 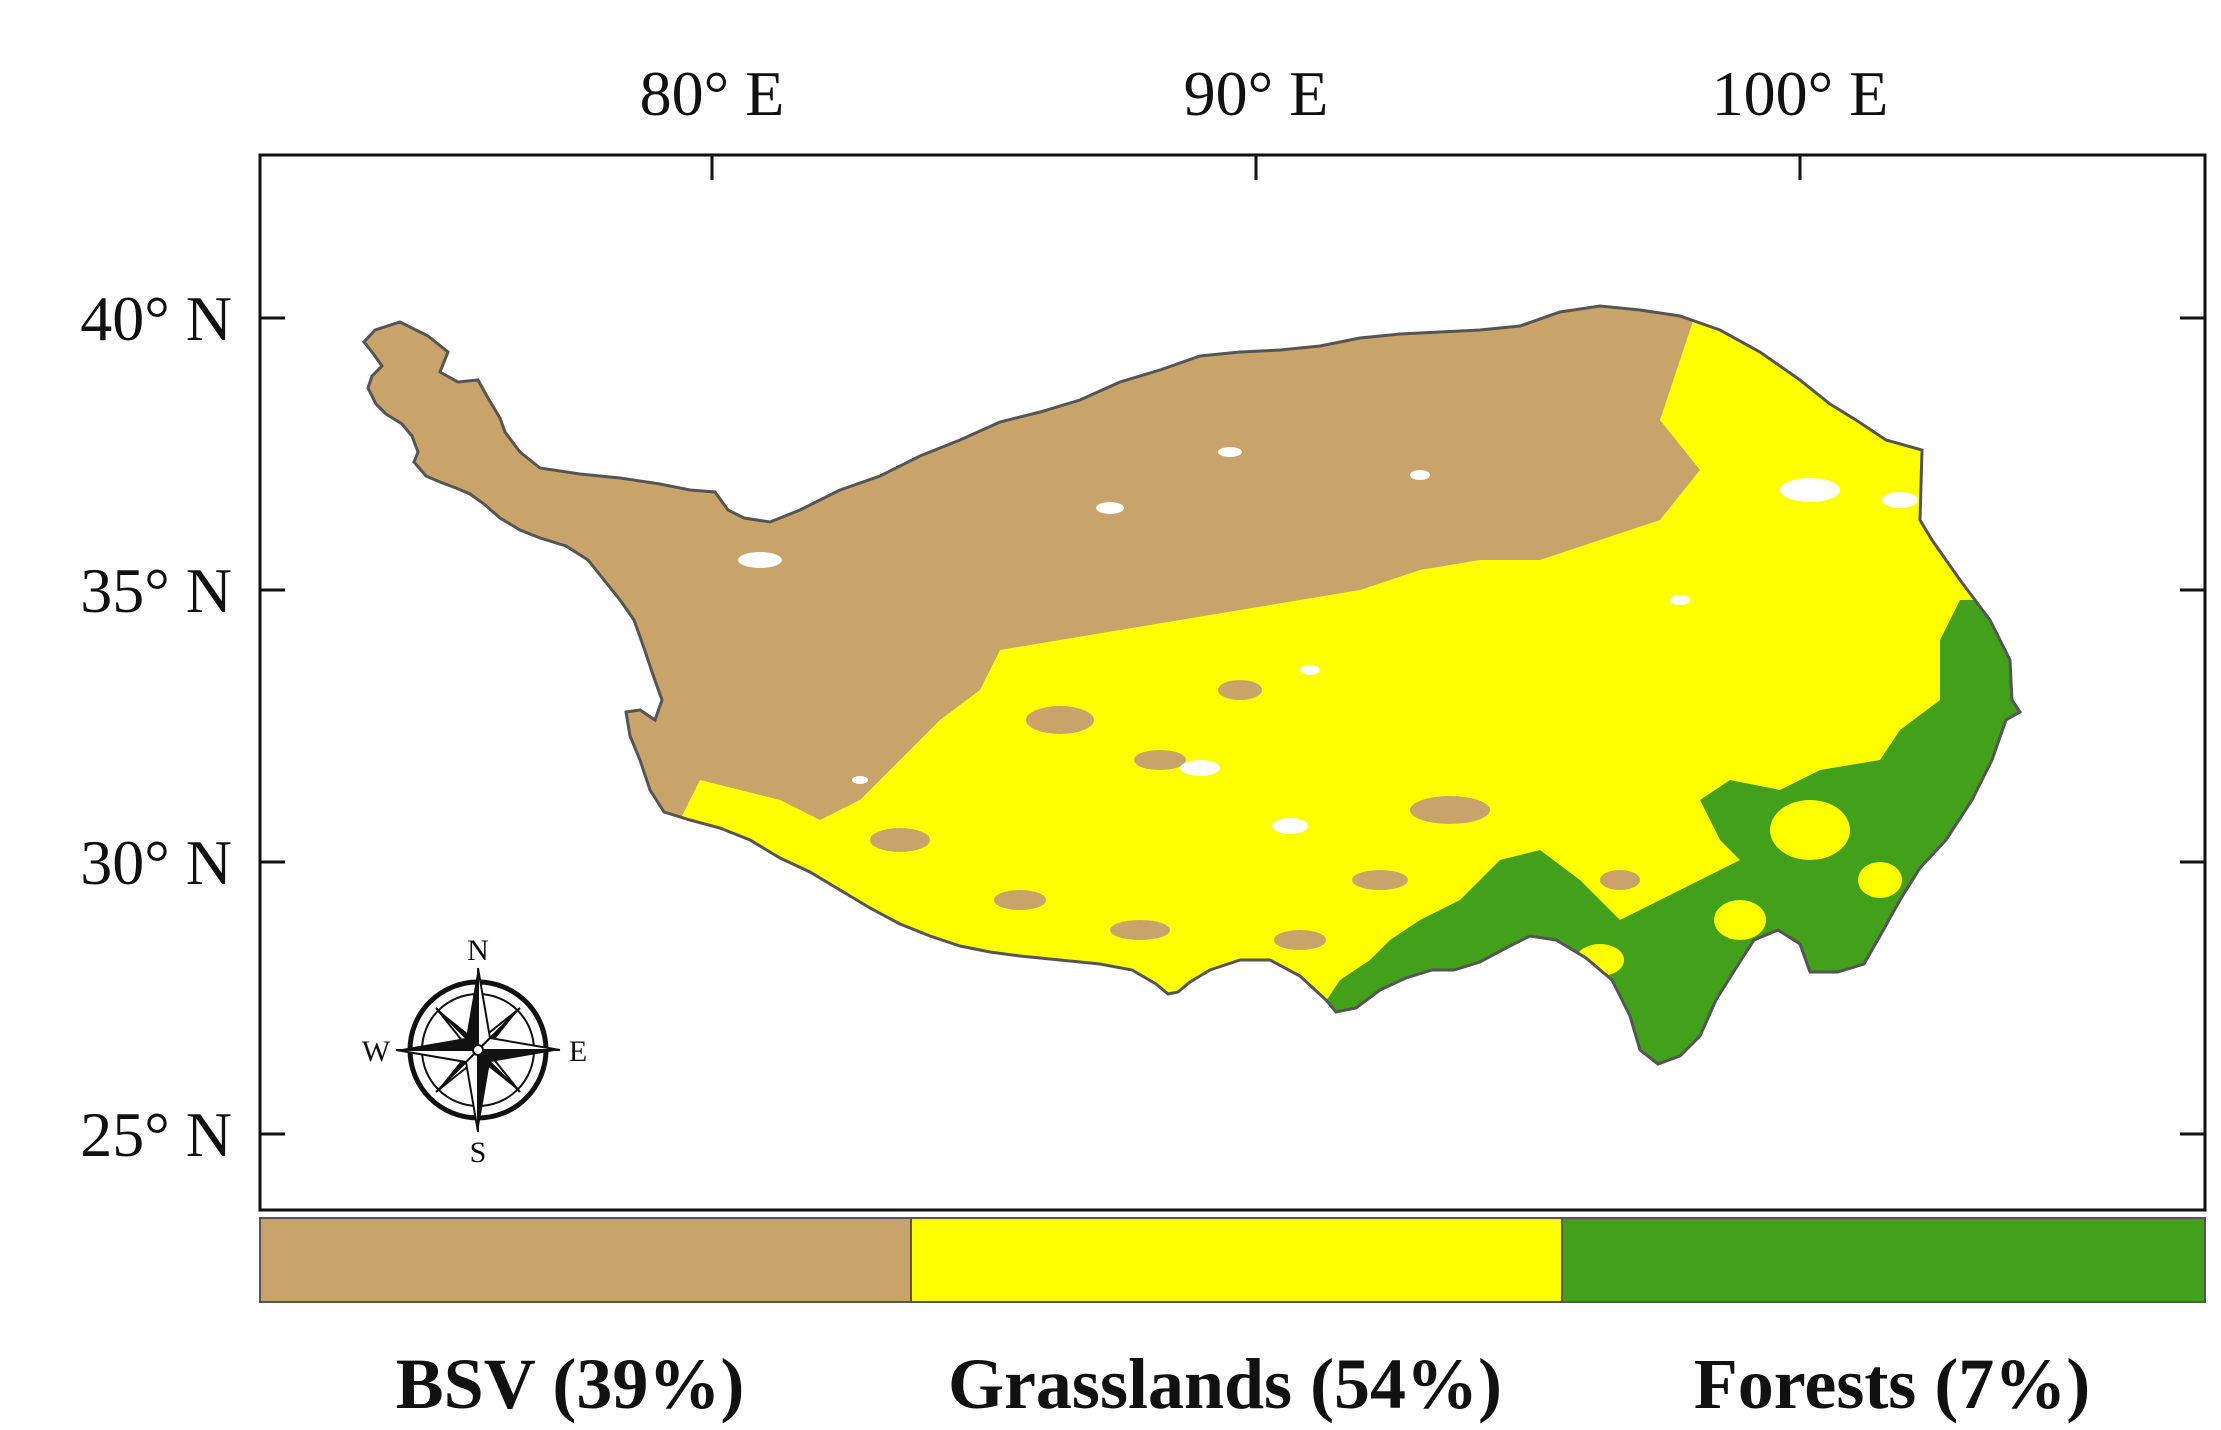 I want to click on lat-label-30n: 30° N, so click(x=156, y=862).